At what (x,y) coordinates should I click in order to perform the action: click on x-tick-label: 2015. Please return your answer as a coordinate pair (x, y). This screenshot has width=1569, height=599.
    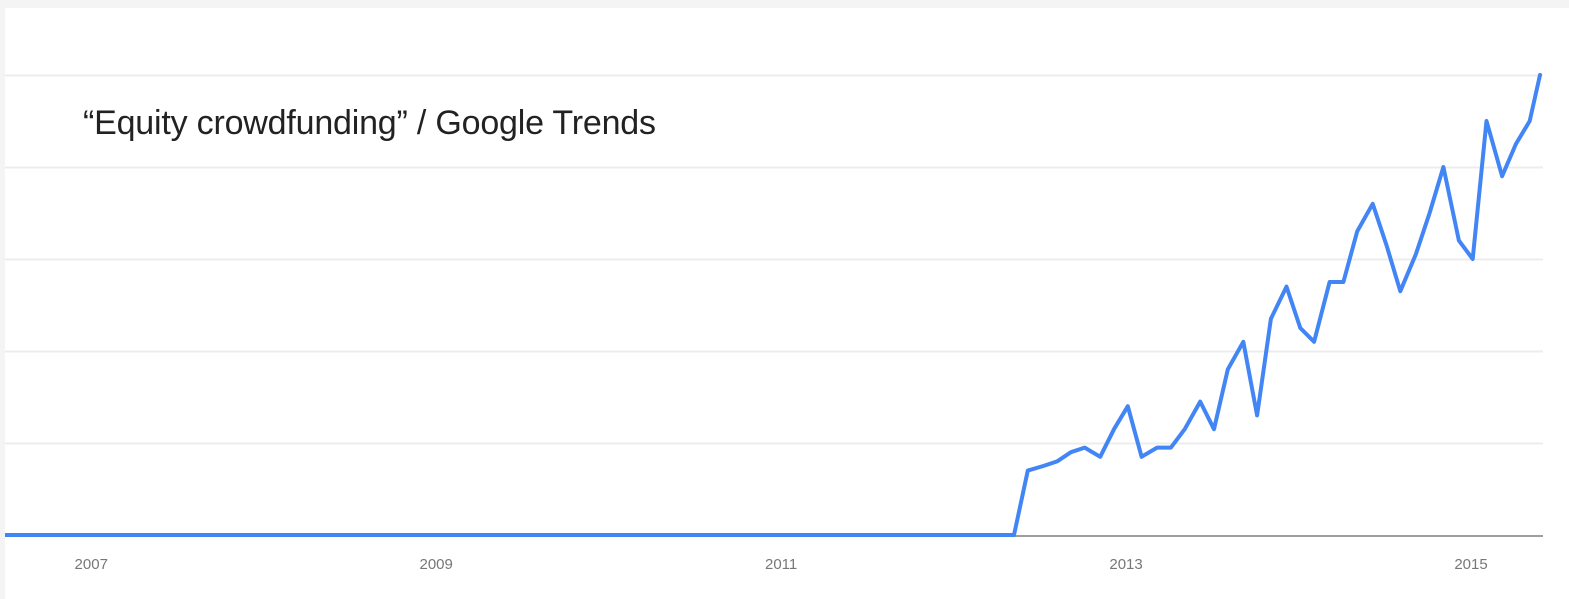
    Looking at the image, I should click on (1470, 564).